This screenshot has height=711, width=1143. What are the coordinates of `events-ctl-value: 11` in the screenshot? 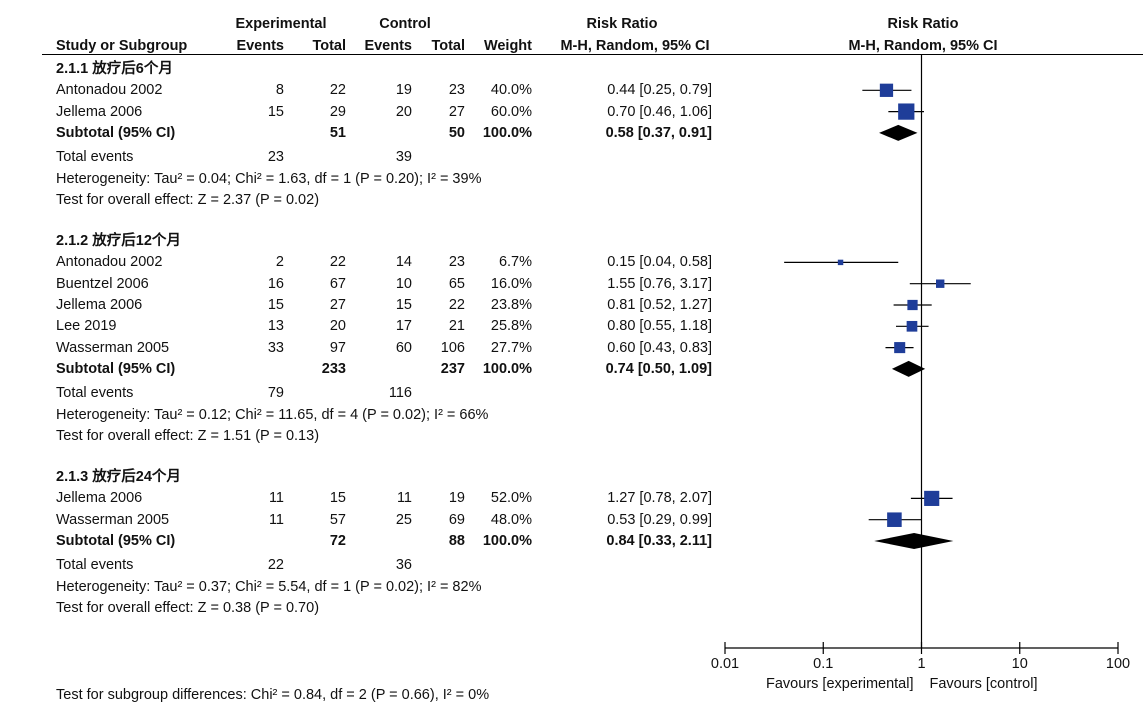 It's located at (404, 498).